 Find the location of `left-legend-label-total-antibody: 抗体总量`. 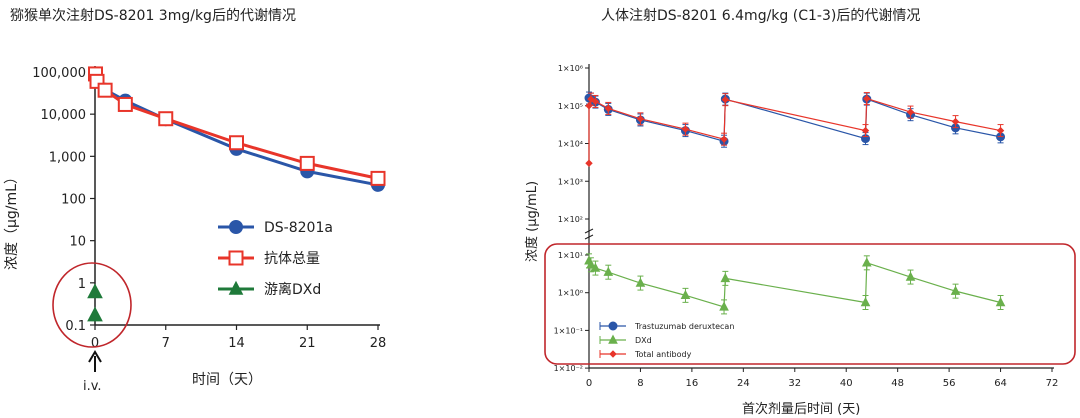

left-legend-label-total-antibody: 抗体总量 is located at coordinates (292, 259).